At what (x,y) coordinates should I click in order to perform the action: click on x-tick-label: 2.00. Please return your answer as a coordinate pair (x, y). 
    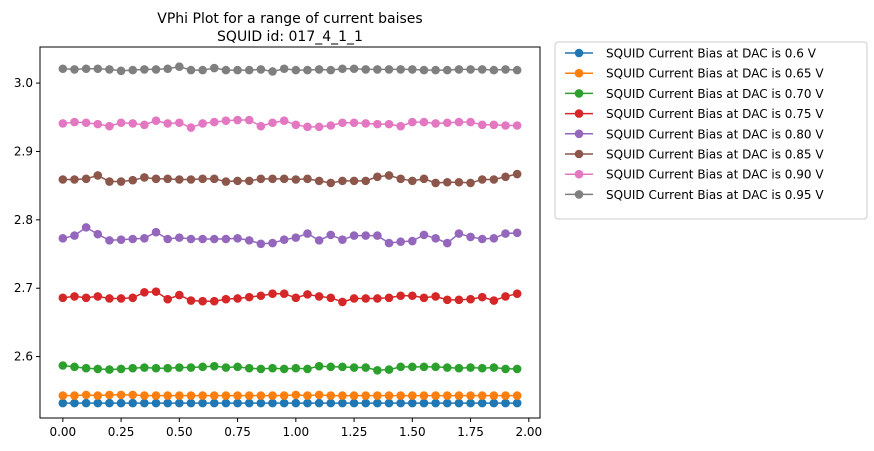
    Looking at the image, I should click on (528, 432).